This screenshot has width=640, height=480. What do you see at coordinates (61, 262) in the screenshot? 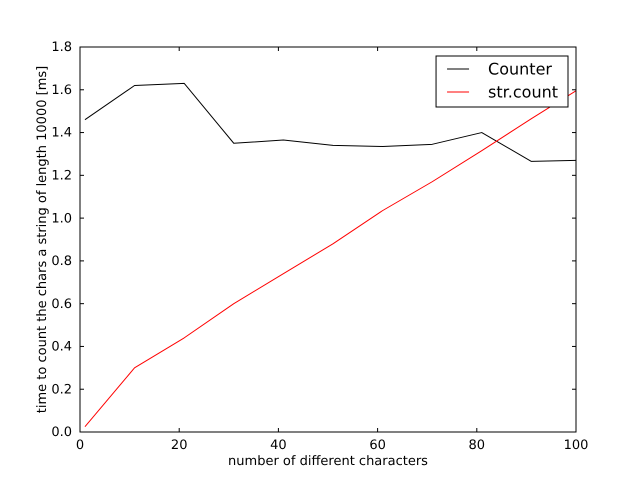
I see `y-tick-label: 0.8` at bounding box center [61, 262].